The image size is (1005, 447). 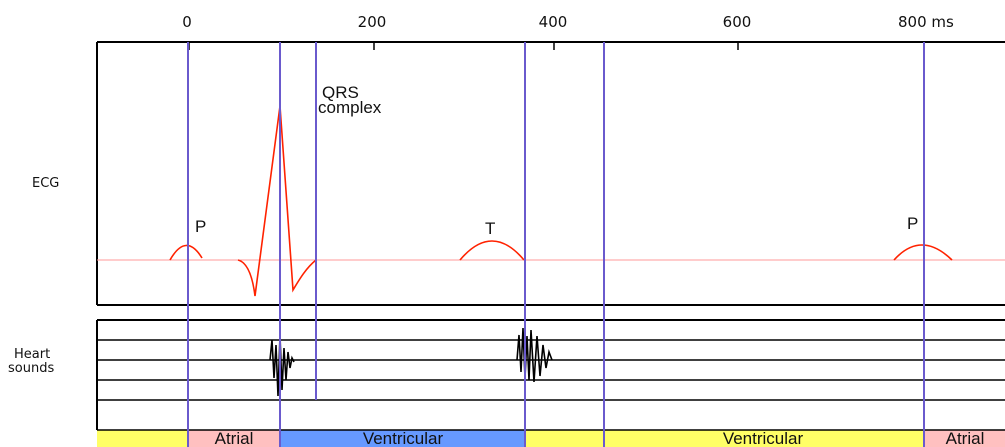 What do you see at coordinates (234, 445) in the screenshot?
I see `phase-label-atrial-systole-1-line2: systole` at bounding box center [234, 445].